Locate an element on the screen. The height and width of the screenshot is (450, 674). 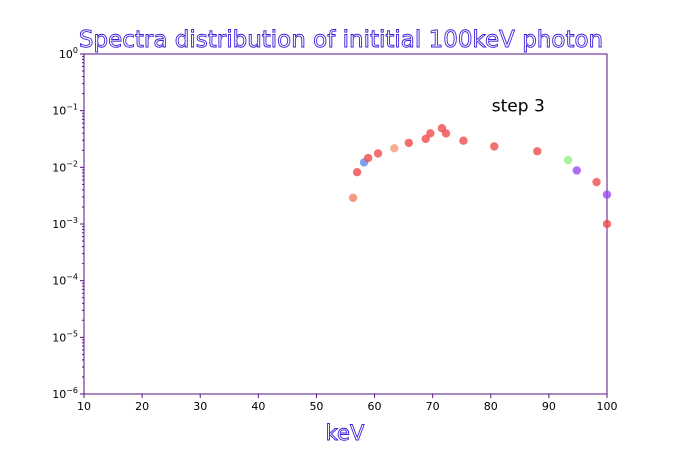
data-points is located at coordinates (480, 176).